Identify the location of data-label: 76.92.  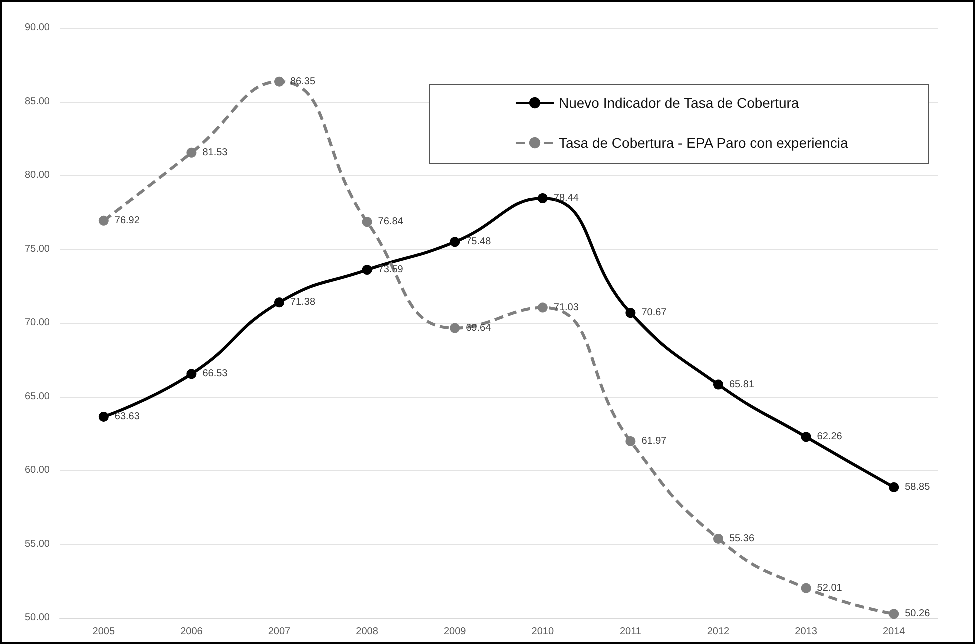
(127, 220).